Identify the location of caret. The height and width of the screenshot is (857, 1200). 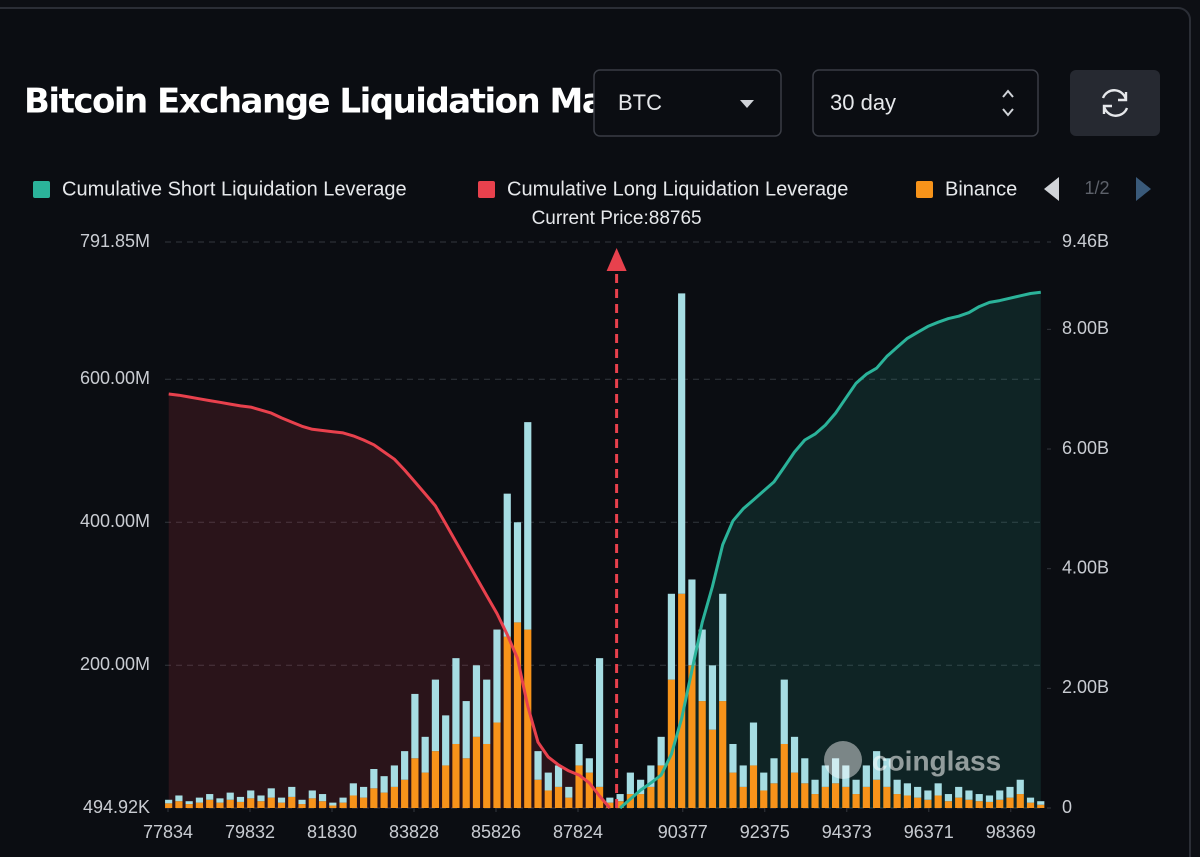
(747, 104).